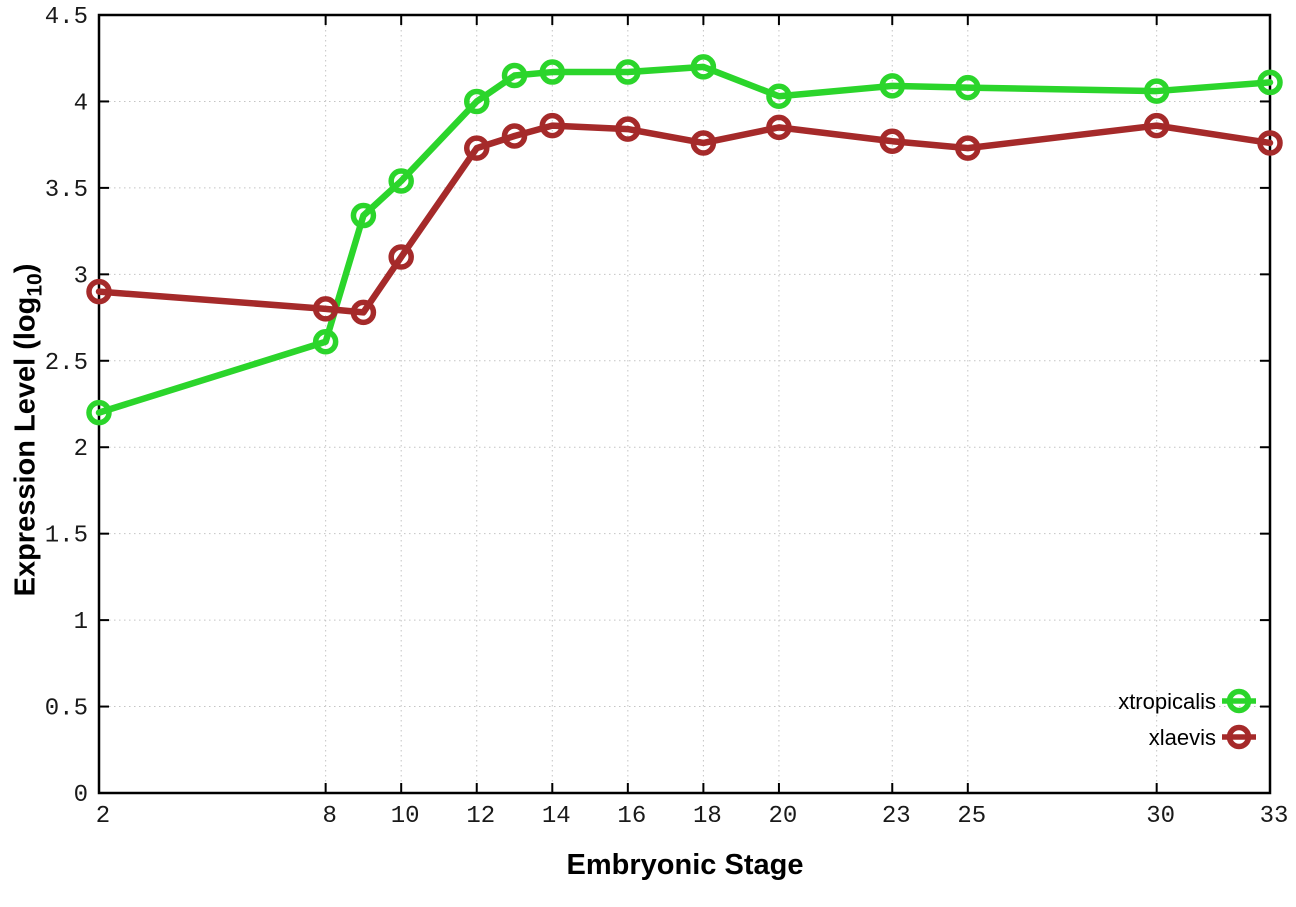 The width and height of the screenshot is (1296, 907). What do you see at coordinates (66, 709) in the screenshot?
I see `y-tick-label: 0.5` at bounding box center [66, 709].